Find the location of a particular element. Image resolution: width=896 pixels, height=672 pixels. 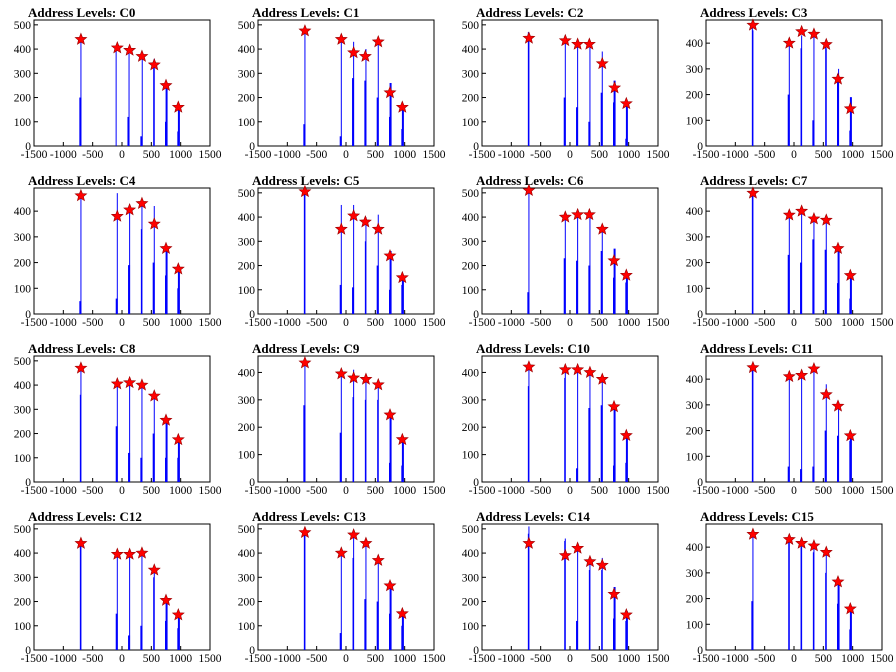

chart-title: Address Levels: C15 is located at coordinates (757, 516).